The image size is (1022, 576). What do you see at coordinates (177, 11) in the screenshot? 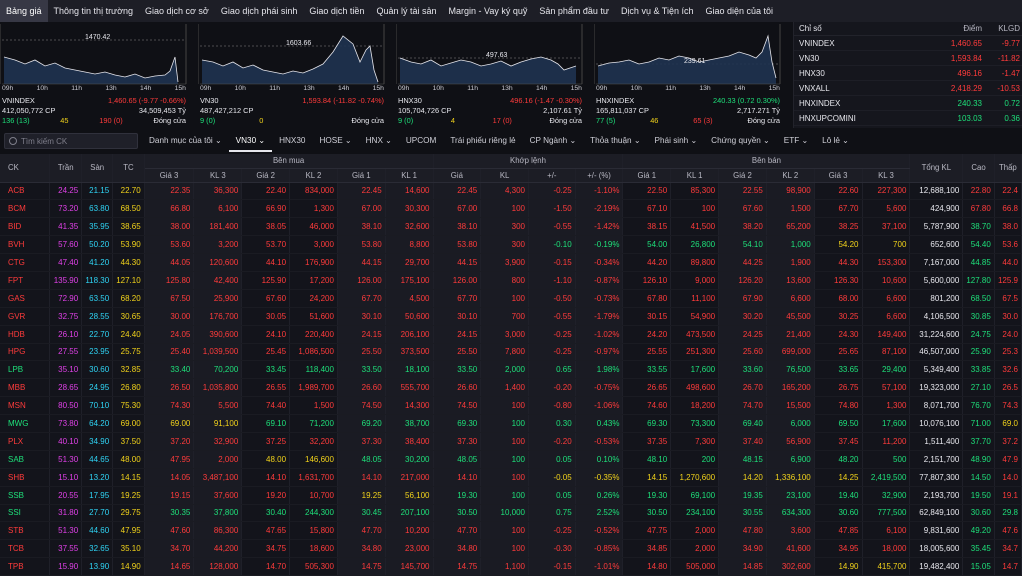
I see `nav-item-2: Giao dịch cơ sở` at bounding box center [177, 11].